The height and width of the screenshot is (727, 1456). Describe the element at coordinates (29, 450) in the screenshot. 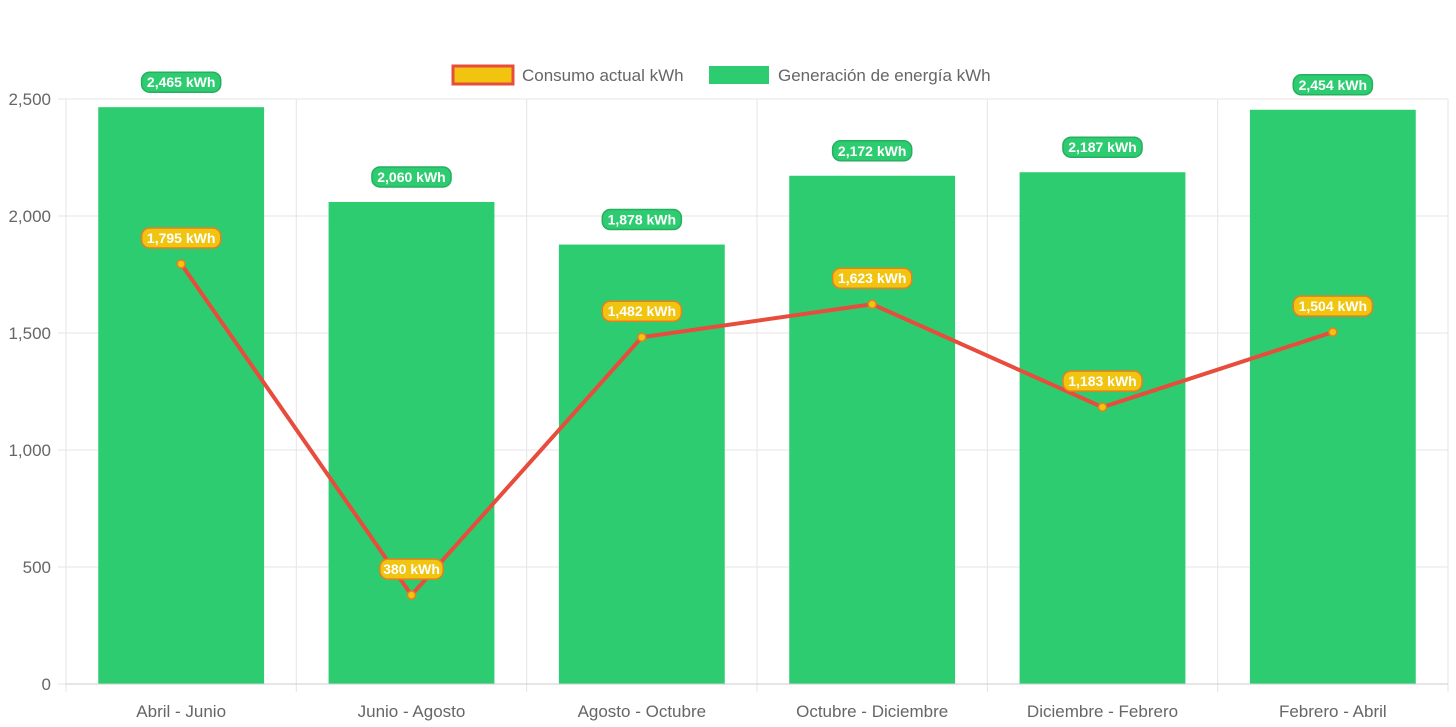

I see `y-tick-label: 1,000` at that location.